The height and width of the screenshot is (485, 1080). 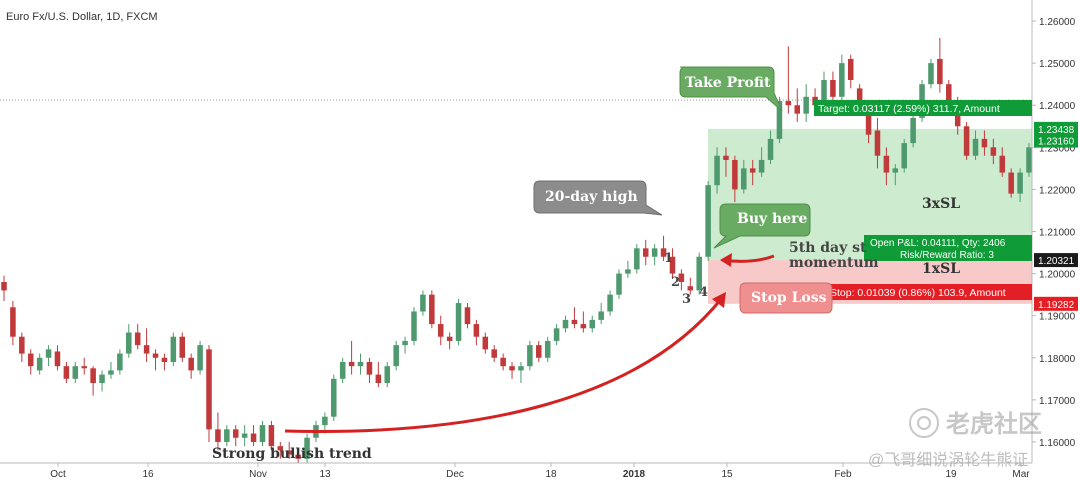 I want to click on trend-arrowhead, so click(x=719, y=300).